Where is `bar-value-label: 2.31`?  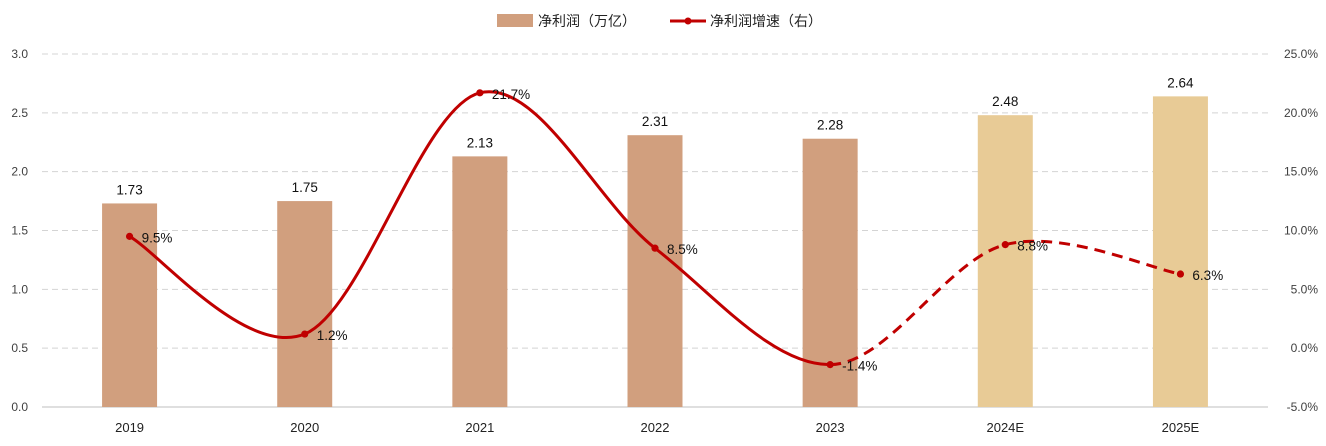
bar-value-label: 2.31 is located at coordinates (655, 121).